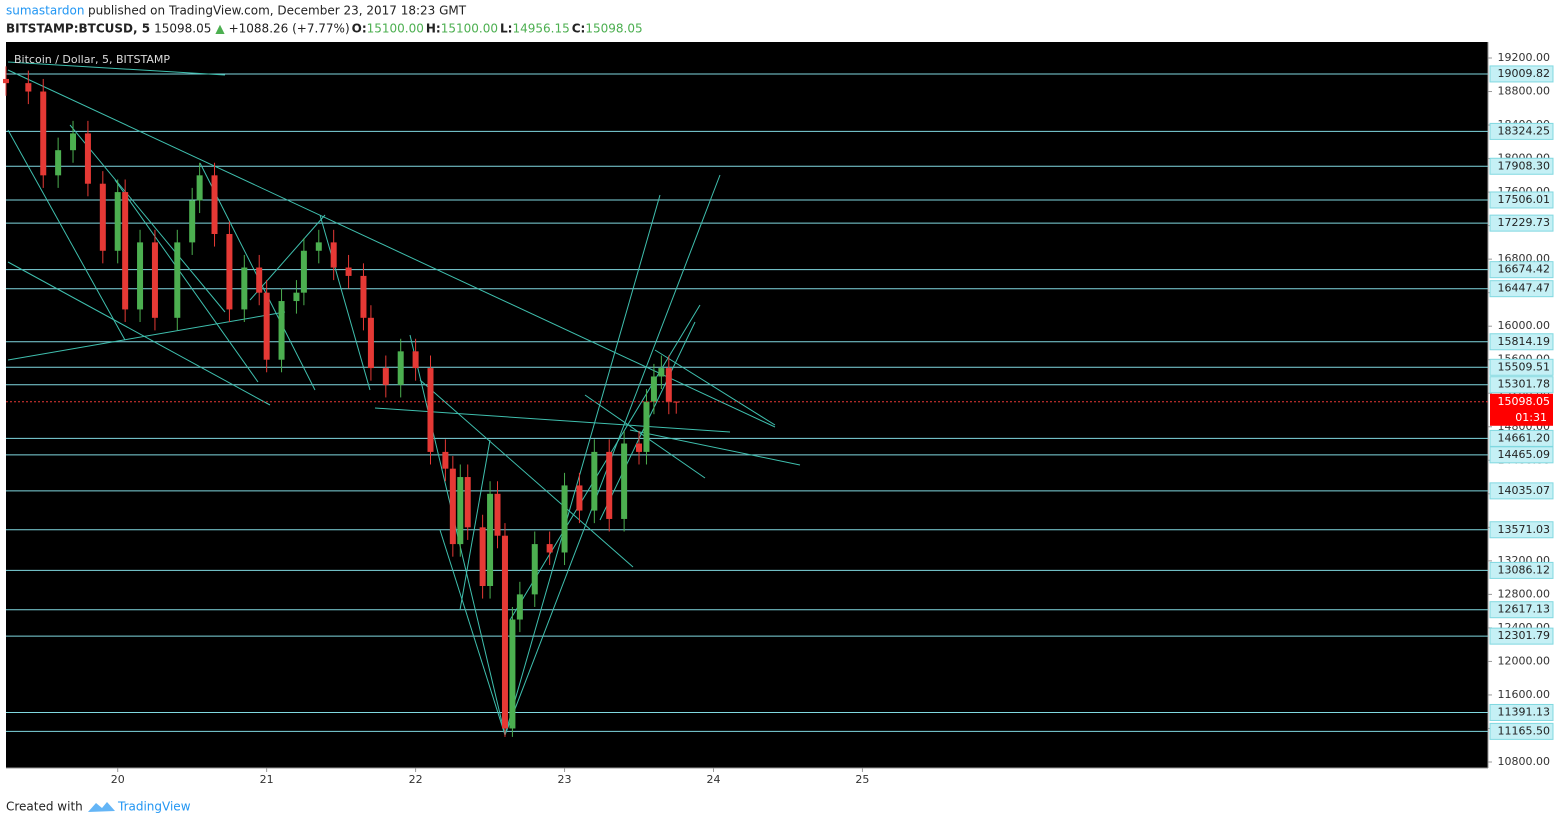  Describe the element at coordinates (1524, 199) in the screenshot. I see `level-label: 17506.01` at that location.